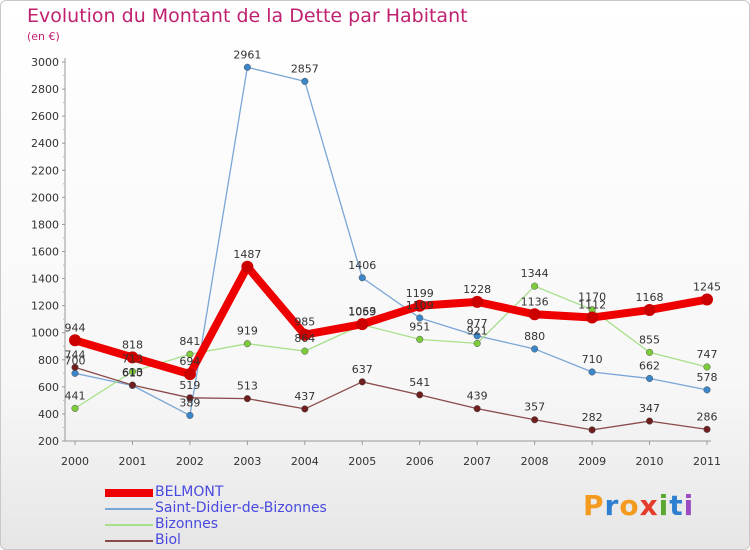 This screenshot has width=750, height=550. I want to click on data-label: 513, so click(247, 386).